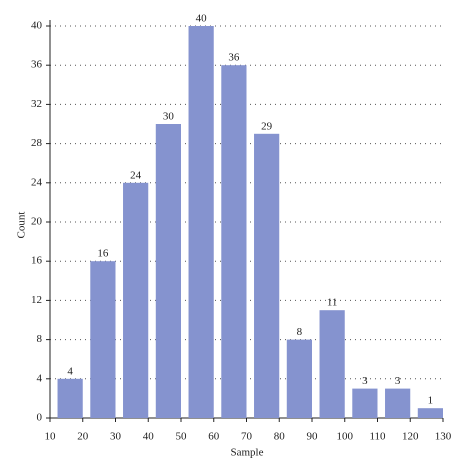 Image resolution: width=474 pixels, height=474 pixels. Describe the element at coordinates (22, 225) in the screenshot. I see `y-axis-label: Count` at that location.